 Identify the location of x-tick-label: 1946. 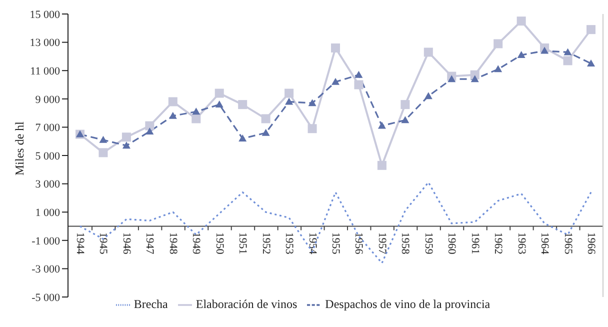
(126, 243).